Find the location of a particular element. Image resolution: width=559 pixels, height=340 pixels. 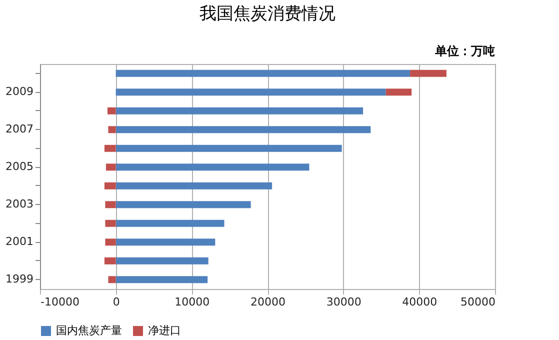

x-tick-label: -10000 is located at coordinates (60, 302).